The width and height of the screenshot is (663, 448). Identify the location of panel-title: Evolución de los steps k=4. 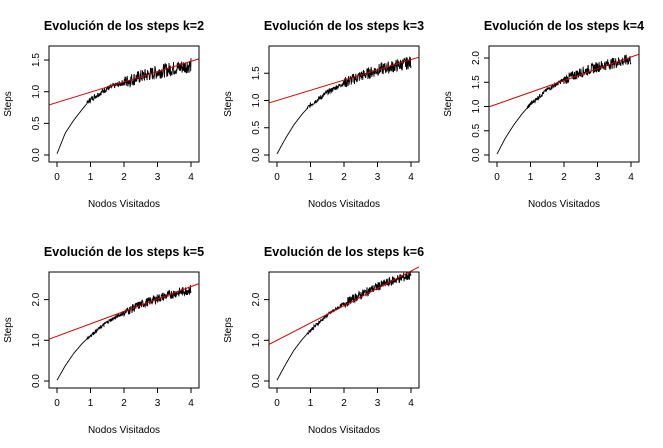
(564, 26).